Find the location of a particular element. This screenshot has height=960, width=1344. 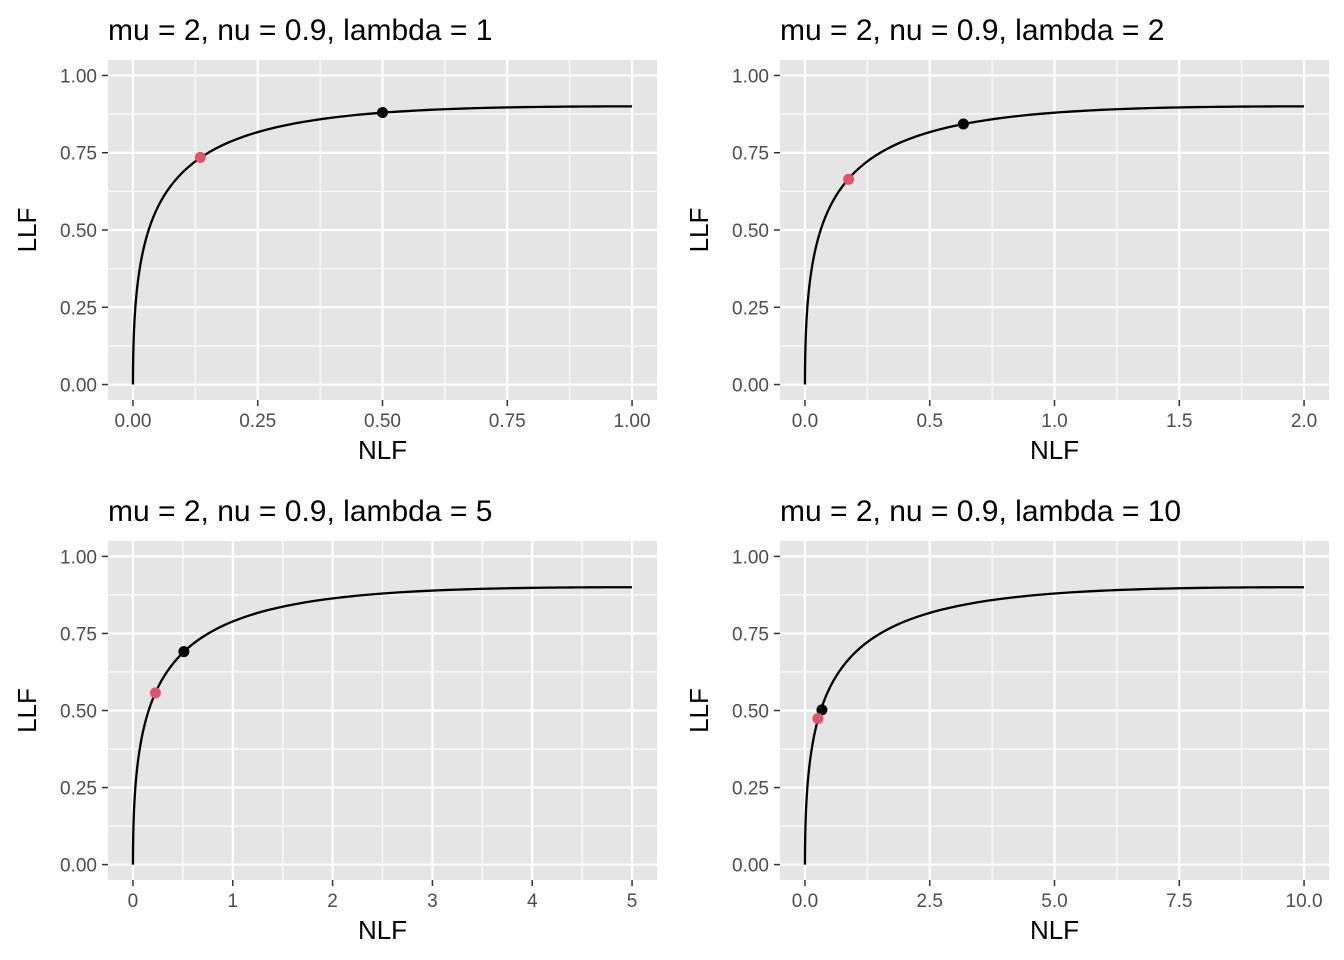

x-tick-label: 1.00 is located at coordinates (632, 421).